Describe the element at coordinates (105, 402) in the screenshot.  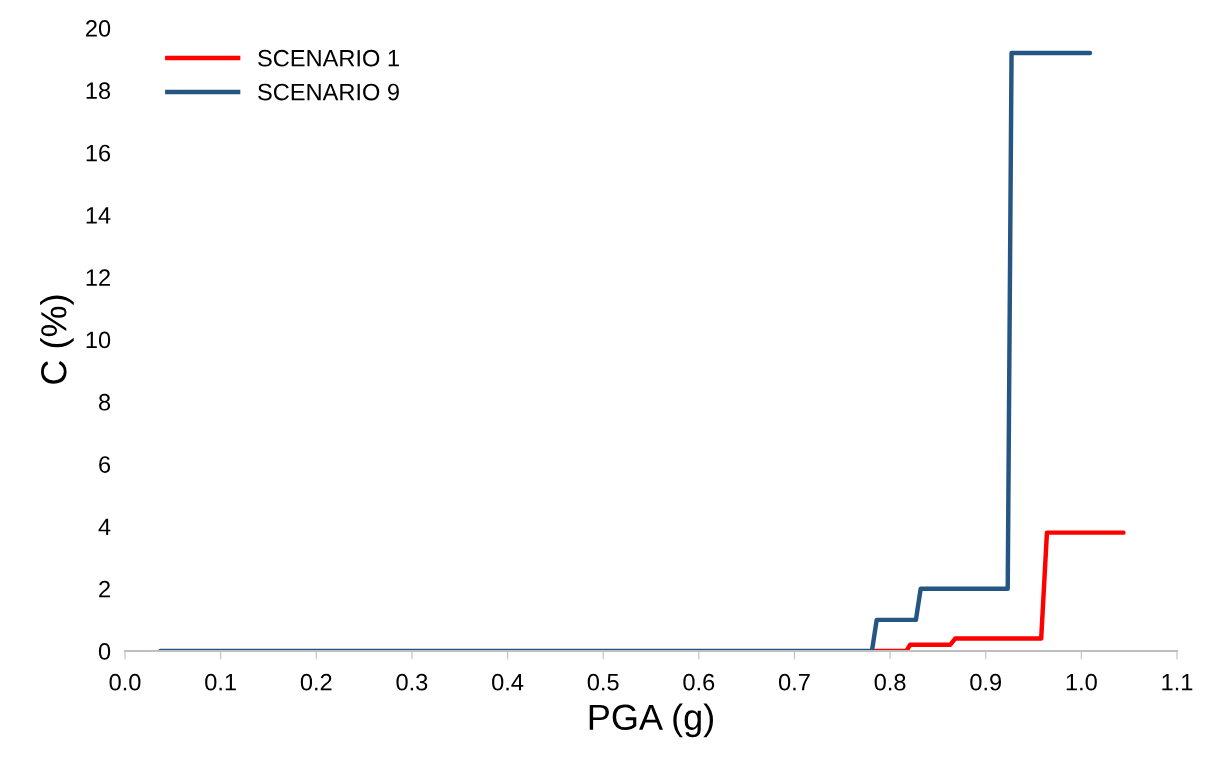
I see `y-tick-label: 8` at that location.